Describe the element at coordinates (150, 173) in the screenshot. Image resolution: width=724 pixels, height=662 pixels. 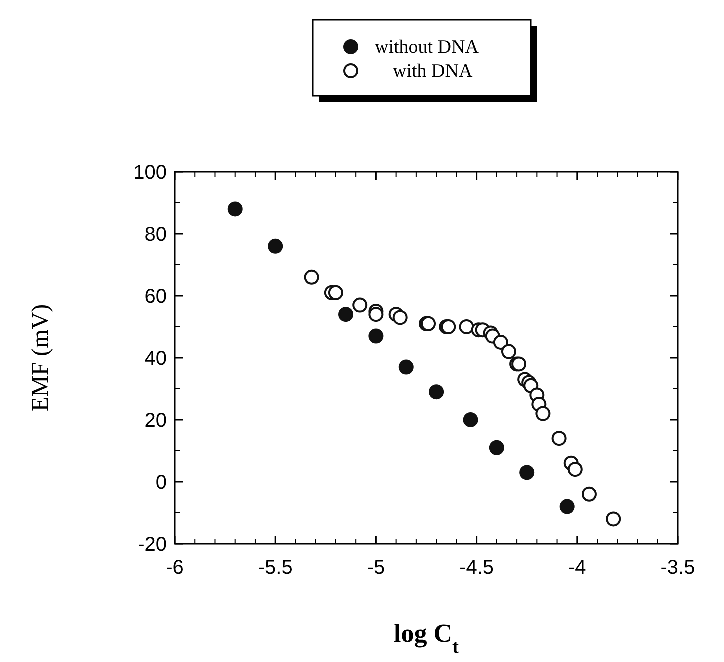
I see `y-tick-label: 100` at that location.